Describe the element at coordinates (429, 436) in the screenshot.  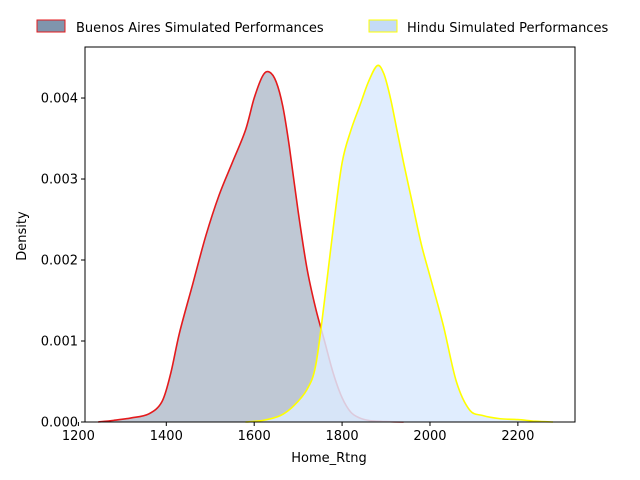
I see `x-tick-label: 2000` at that location.